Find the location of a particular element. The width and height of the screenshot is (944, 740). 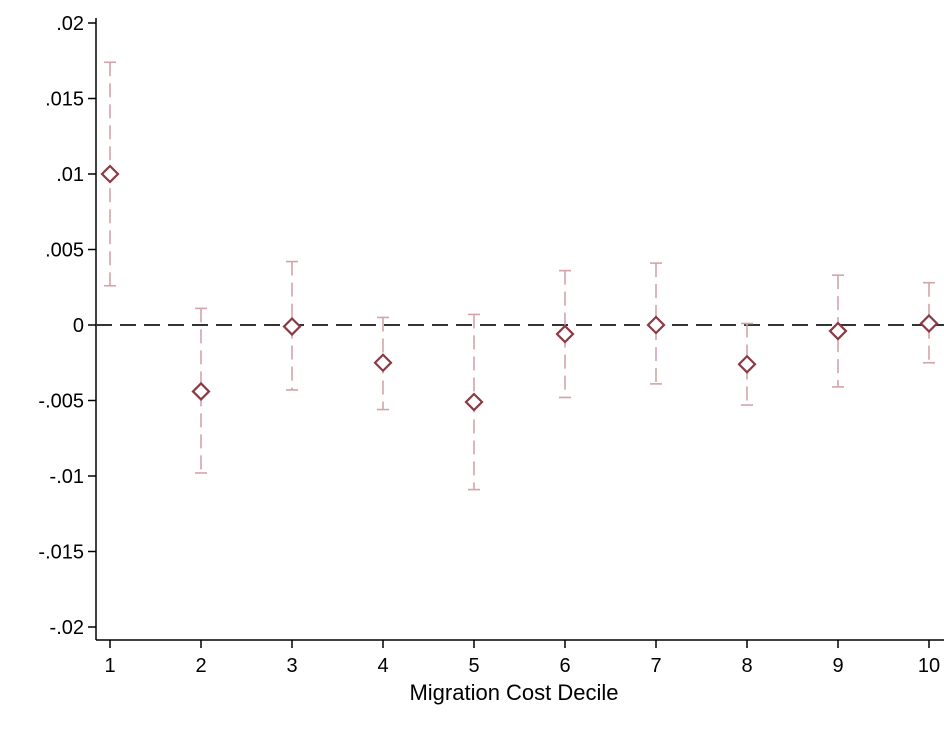

x-axis: 1 2 3 4 5 6 7 8 9 10 is located at coordinates (520, 658).